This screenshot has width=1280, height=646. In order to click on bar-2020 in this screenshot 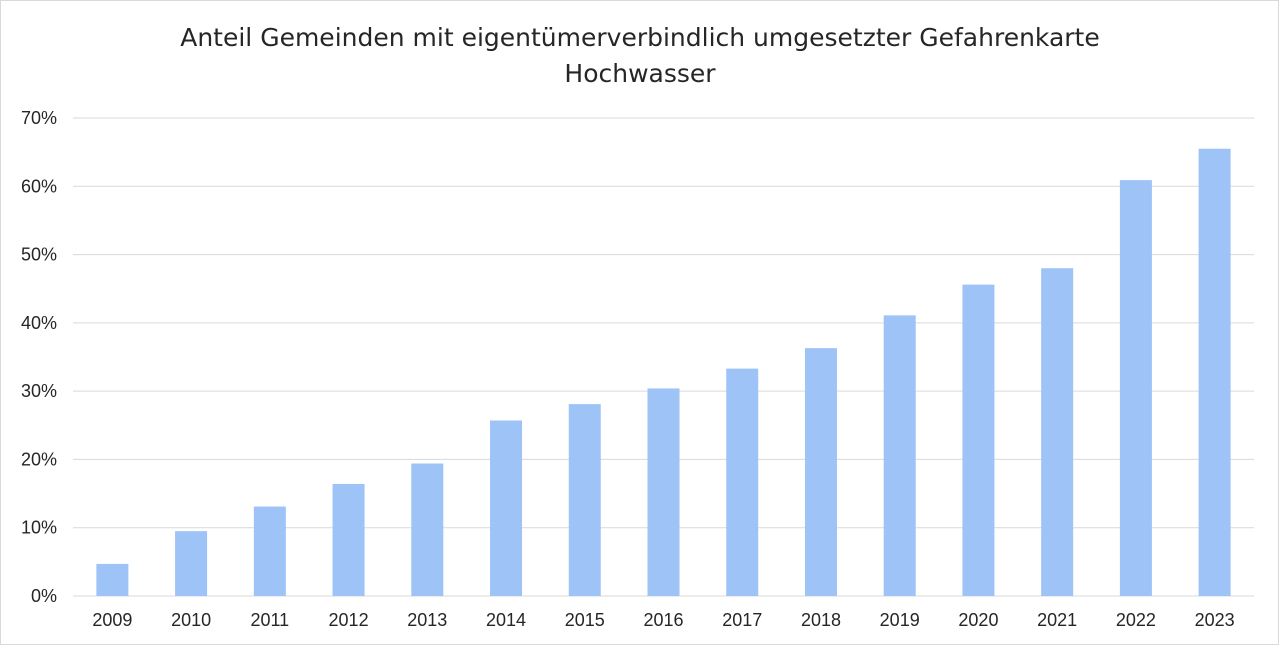, I will do `click(978, 440)`.